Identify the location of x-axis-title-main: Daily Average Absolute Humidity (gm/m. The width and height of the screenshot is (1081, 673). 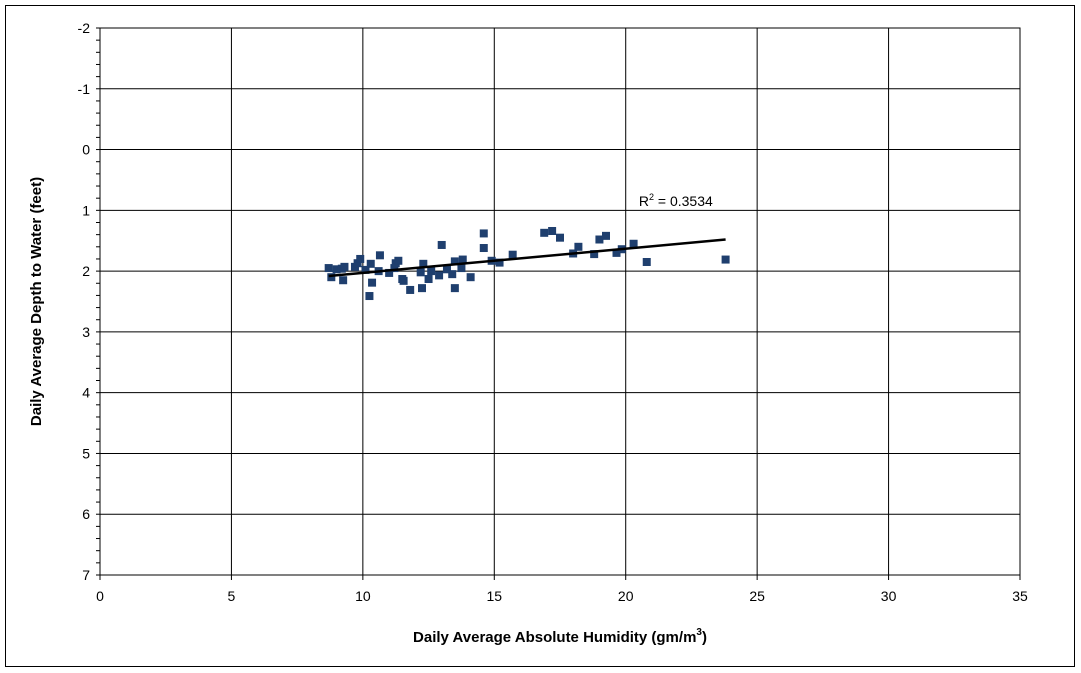
(554, 637).